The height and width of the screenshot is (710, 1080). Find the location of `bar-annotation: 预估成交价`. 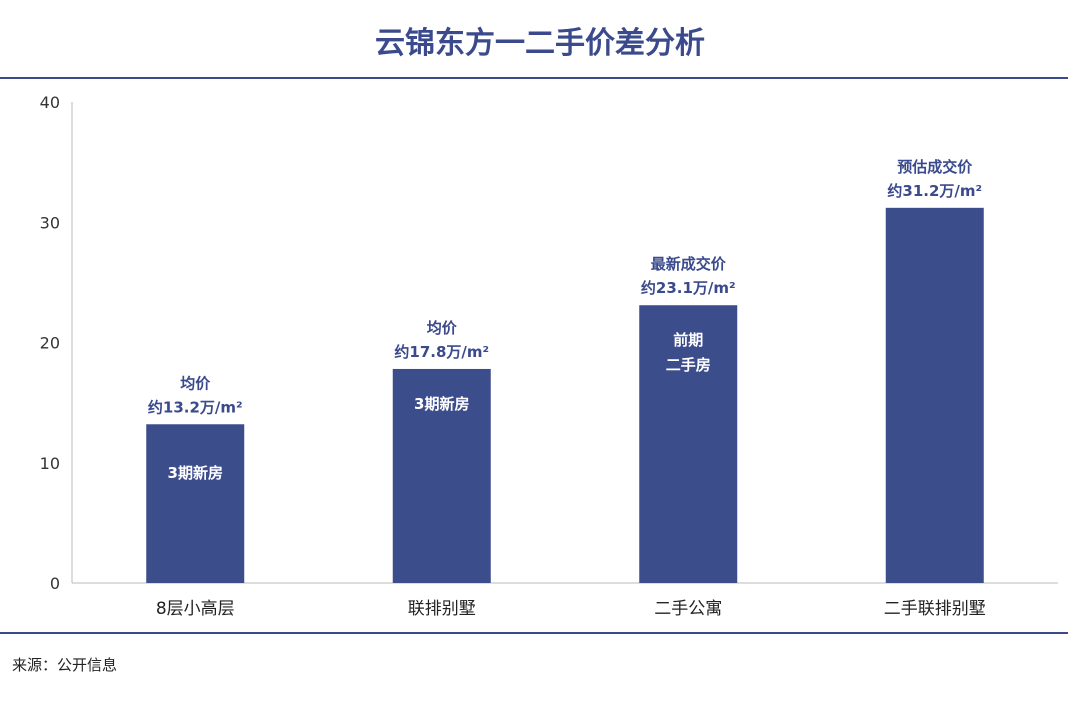

bar-annotation: 预估成交价 is located at coordinates (935, 167).